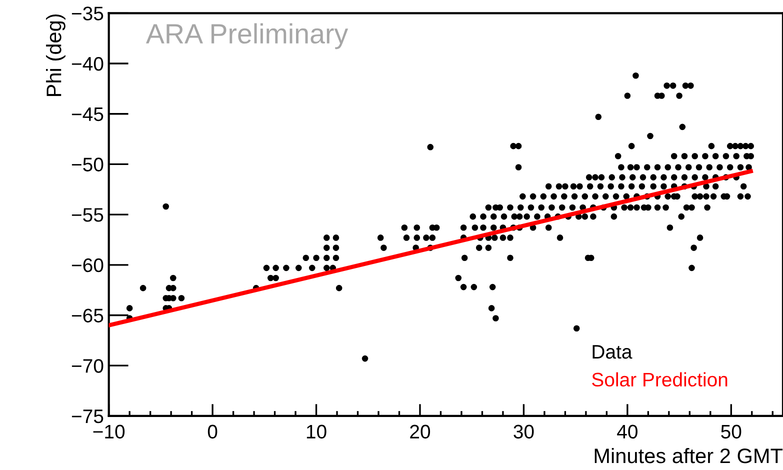 The width and height of the screenshot is (783, 470). I want to click on y-tick-label: −75, so click(88, 417).